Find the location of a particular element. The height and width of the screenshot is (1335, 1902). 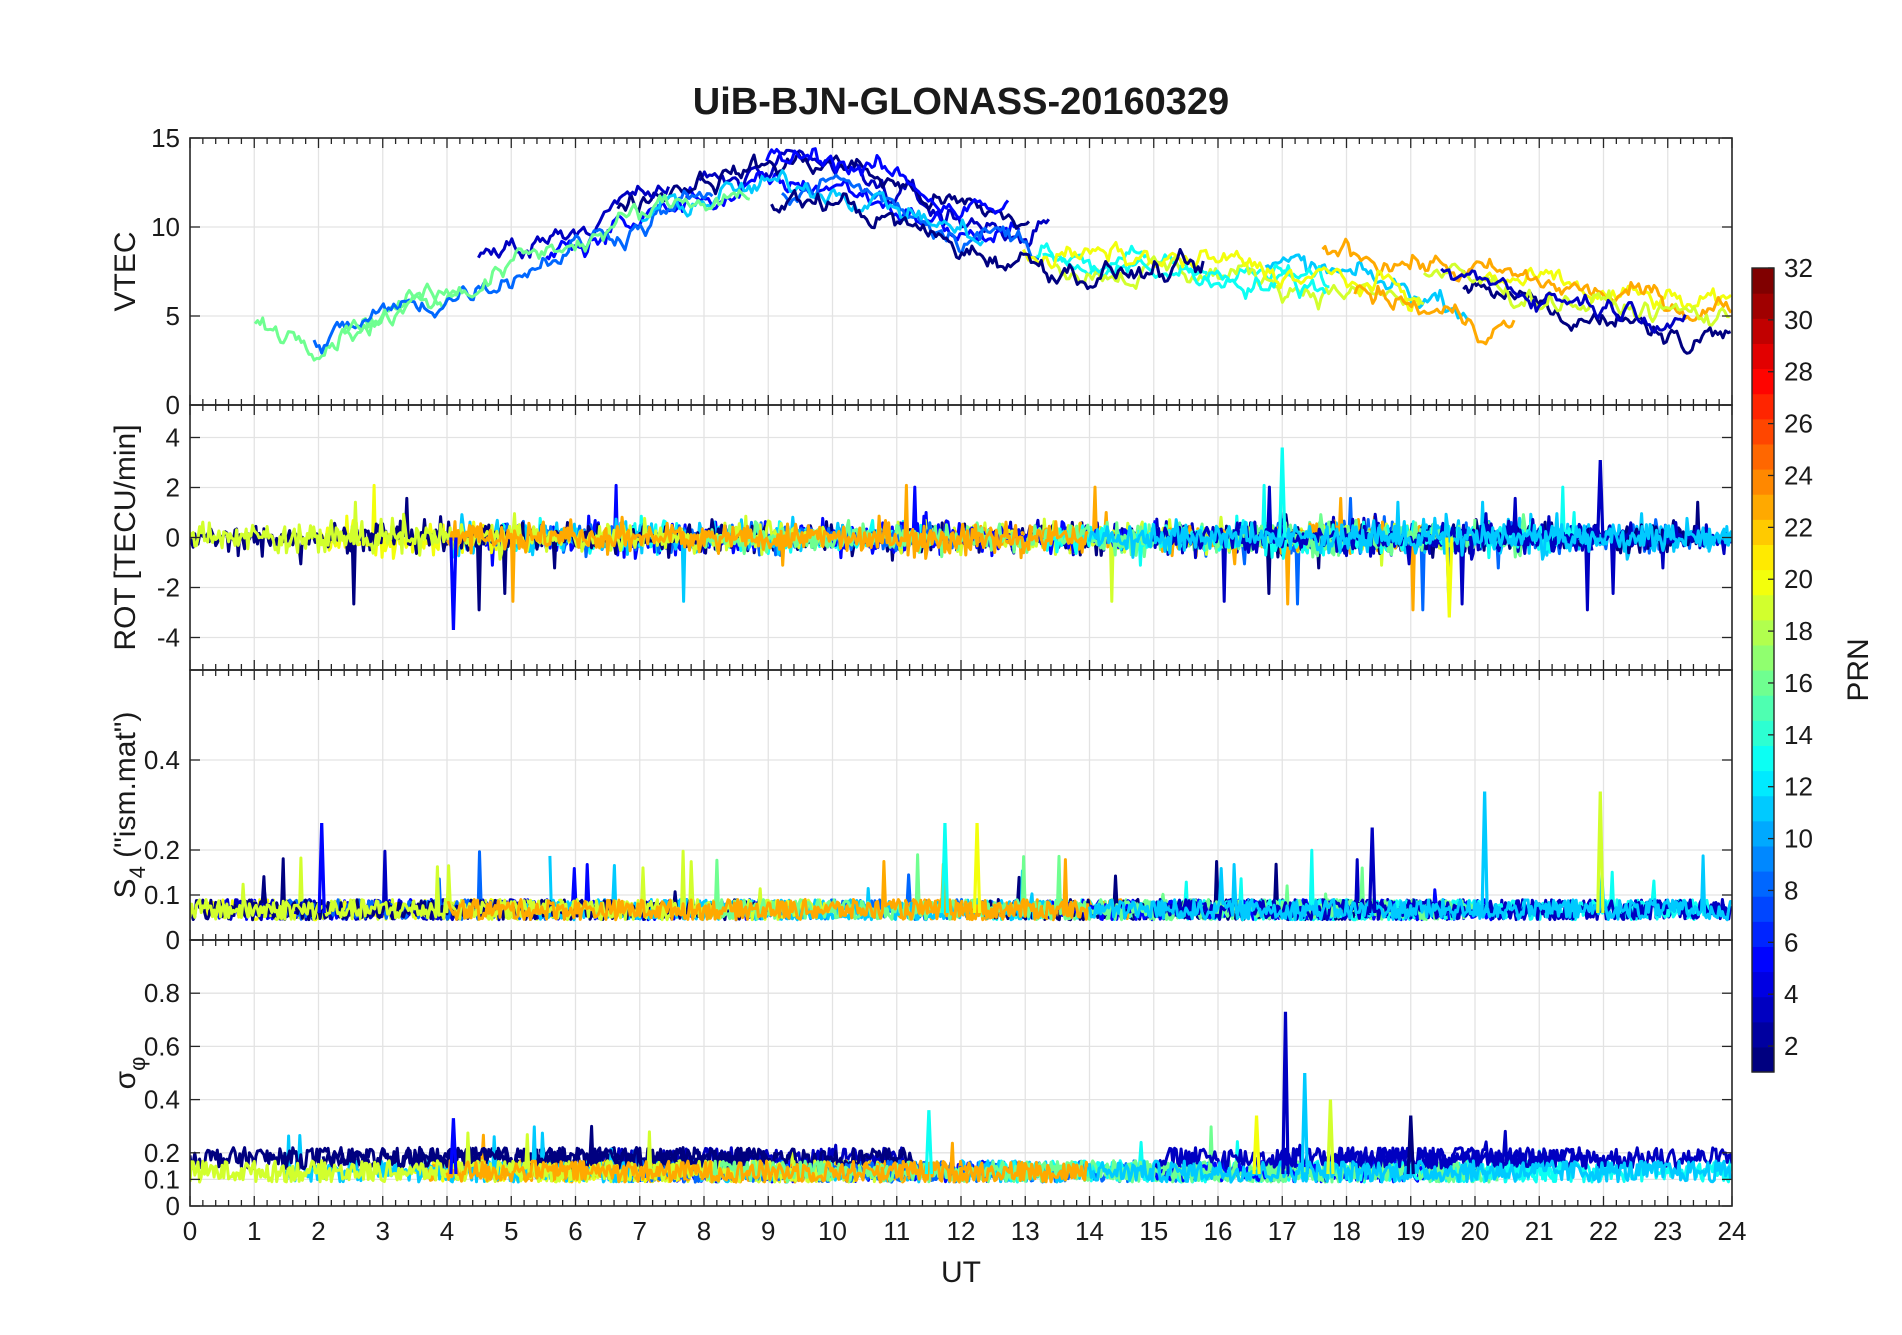

x-tick-label: 19 is located at coordinates (1410, 1231).